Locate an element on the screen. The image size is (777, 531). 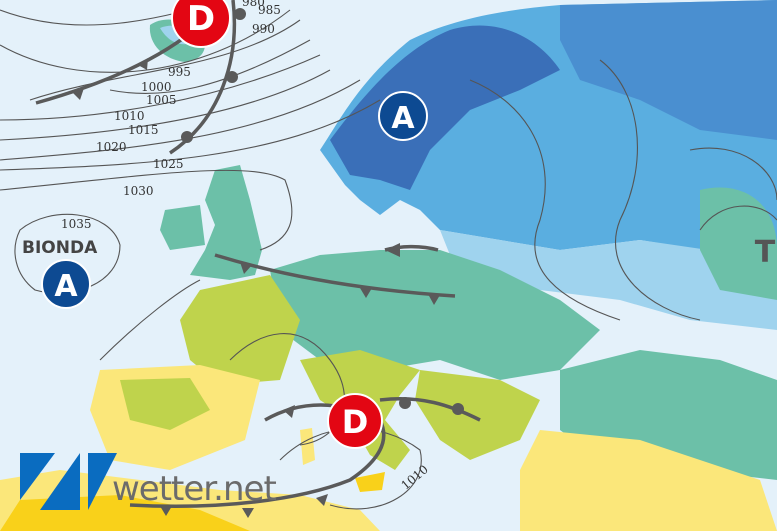
low-italy: D is located at coordinates (355, 421).